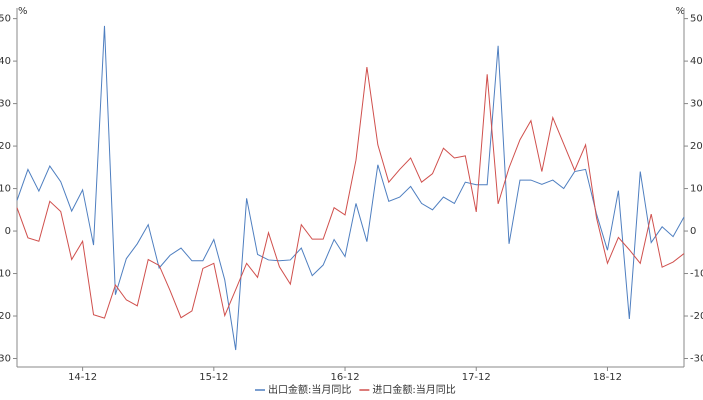  What do you see at coordinates (82, 377) in the screenshot?
I see `x-tick-label: 14-12` at bounding box center [82, 377].